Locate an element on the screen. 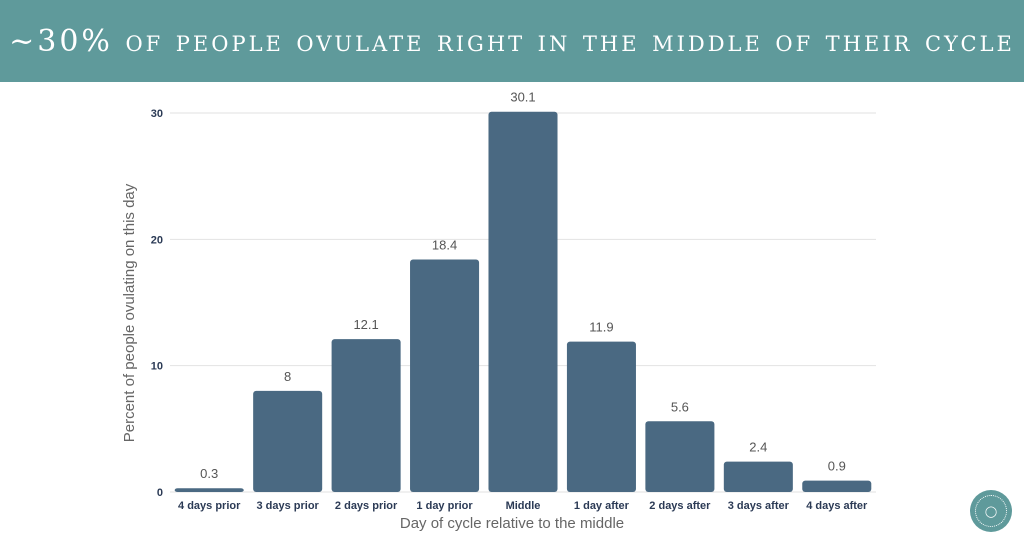 This screenshot has height=536, width=1024. bar-value-label: 8 is located at coordinates (287, 376).